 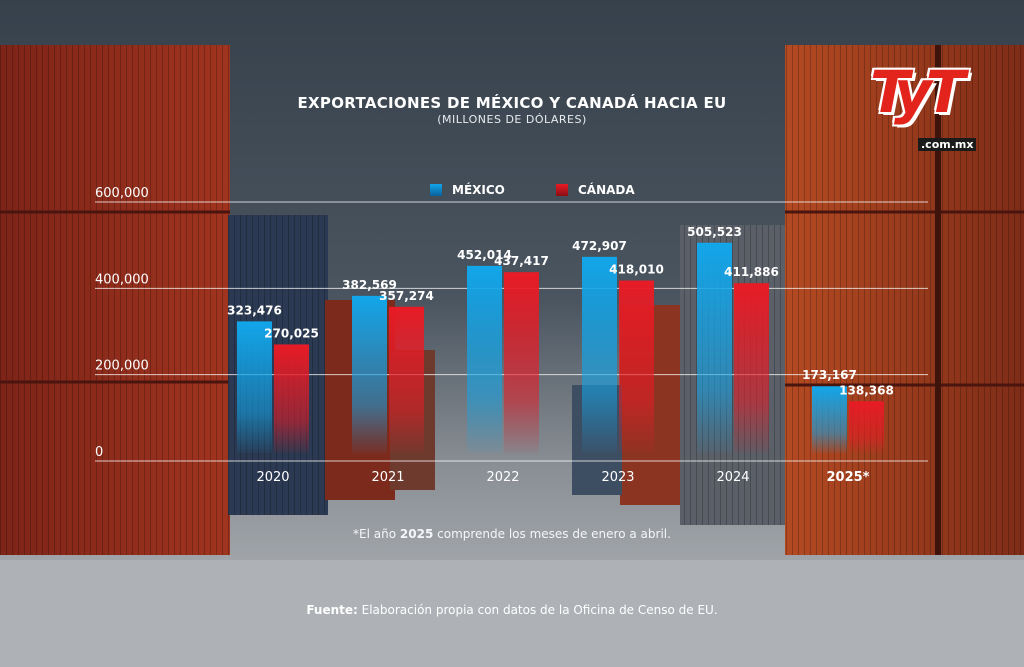 I want to click on data-label: 357,274, so click(x=406, y=296).